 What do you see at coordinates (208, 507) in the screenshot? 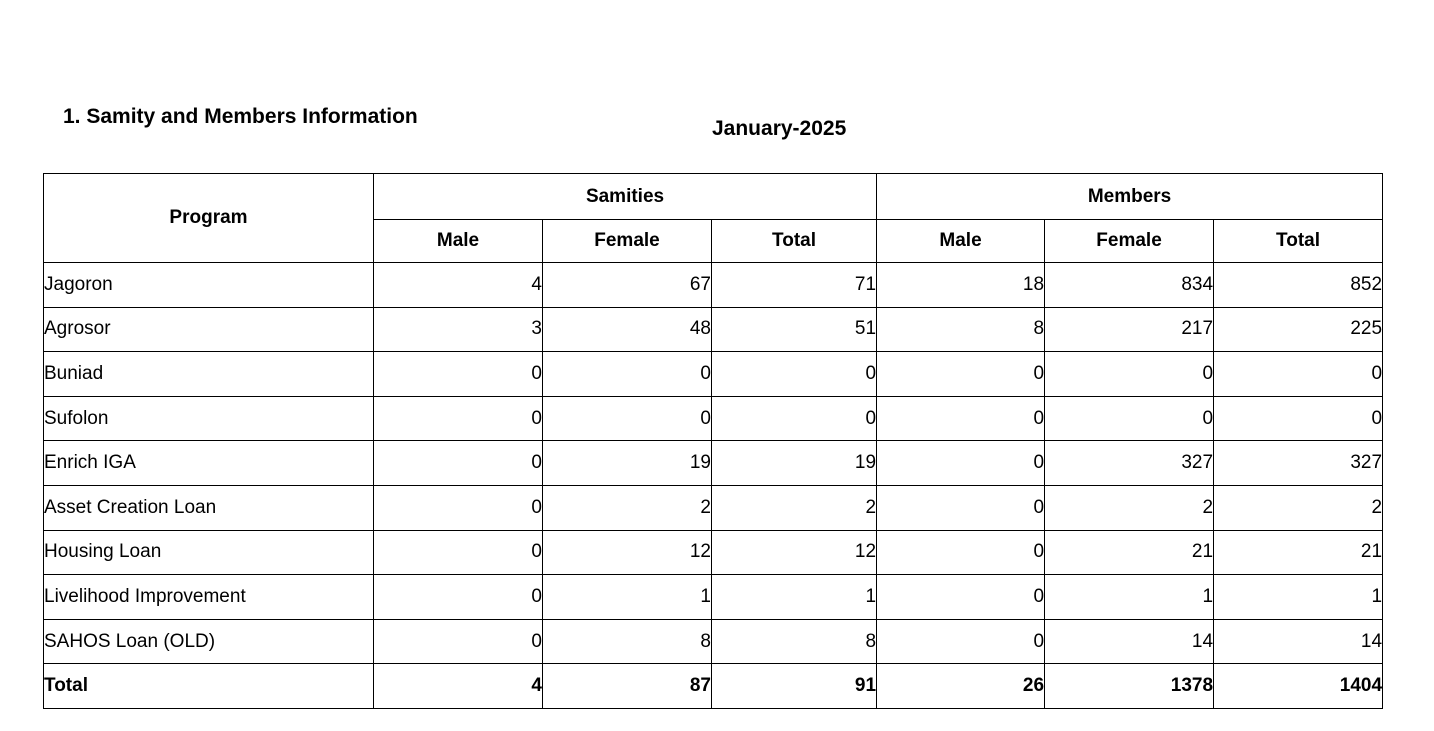
I see `program-cell: Asset Creation Loan` at bounding box center [208, 507].